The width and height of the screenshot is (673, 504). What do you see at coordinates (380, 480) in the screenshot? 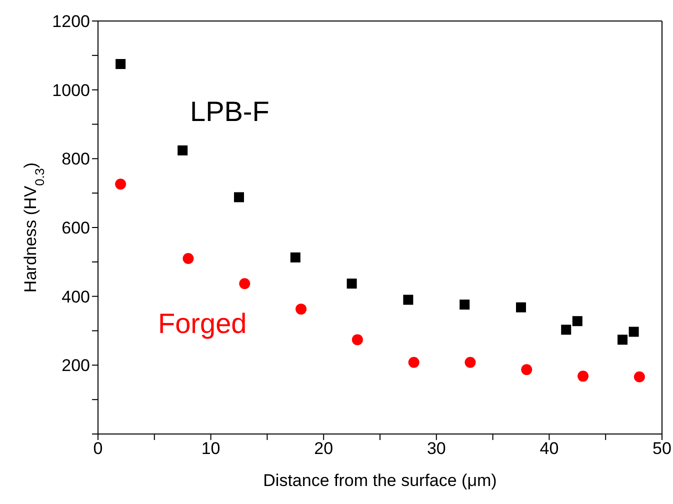
I see `x-axis-title: Distance from the surface (μm)` at bounding box center [380, 480].